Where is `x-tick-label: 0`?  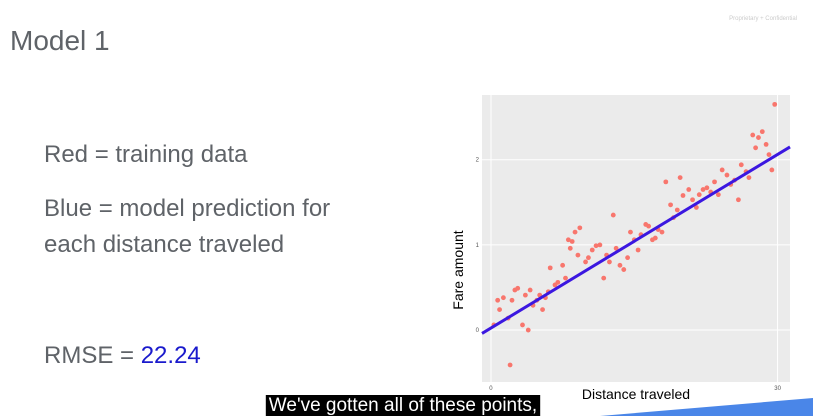
x-tick-label: 0 is located at coordinates (491, 389).